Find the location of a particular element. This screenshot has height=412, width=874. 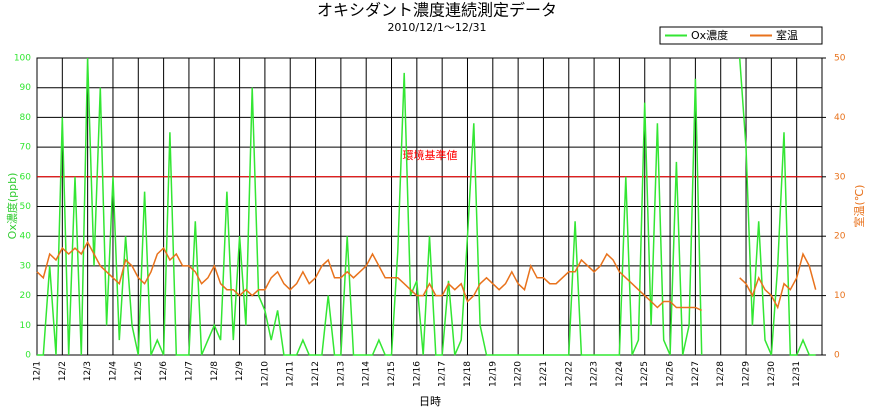

y-tick-label: 60 is located at coordinates (26, 177).